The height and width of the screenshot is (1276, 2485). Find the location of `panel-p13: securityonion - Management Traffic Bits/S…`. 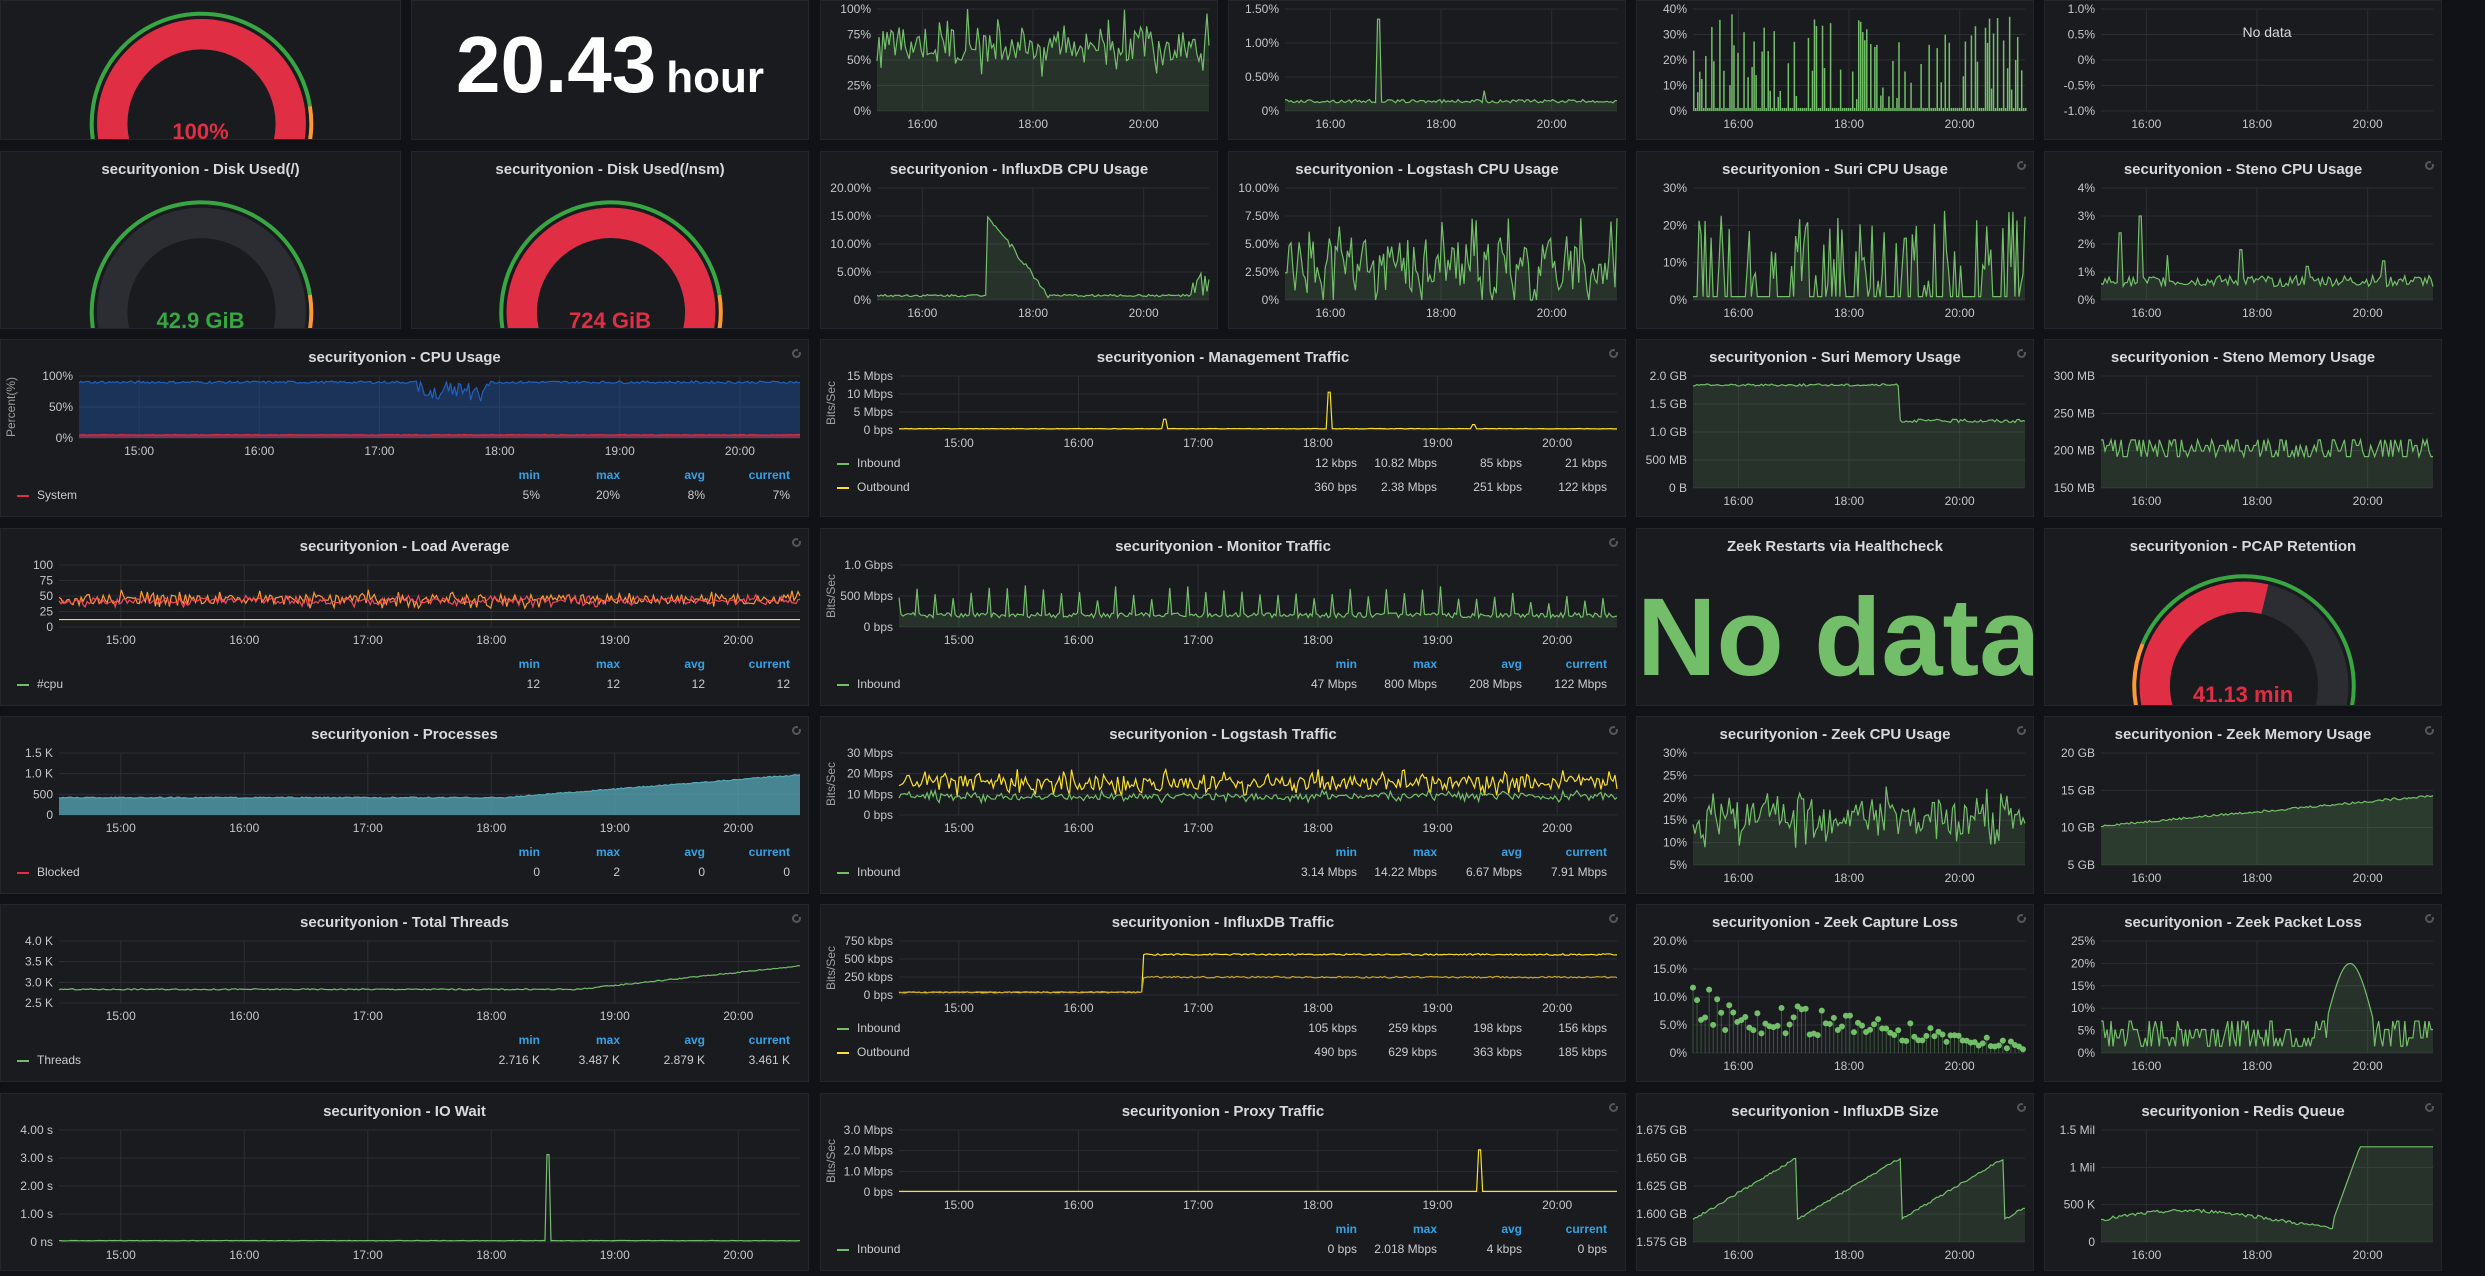

panel-p13: securityonion - Management Traffic Bits/S… is located at coordinates (1223, 428).